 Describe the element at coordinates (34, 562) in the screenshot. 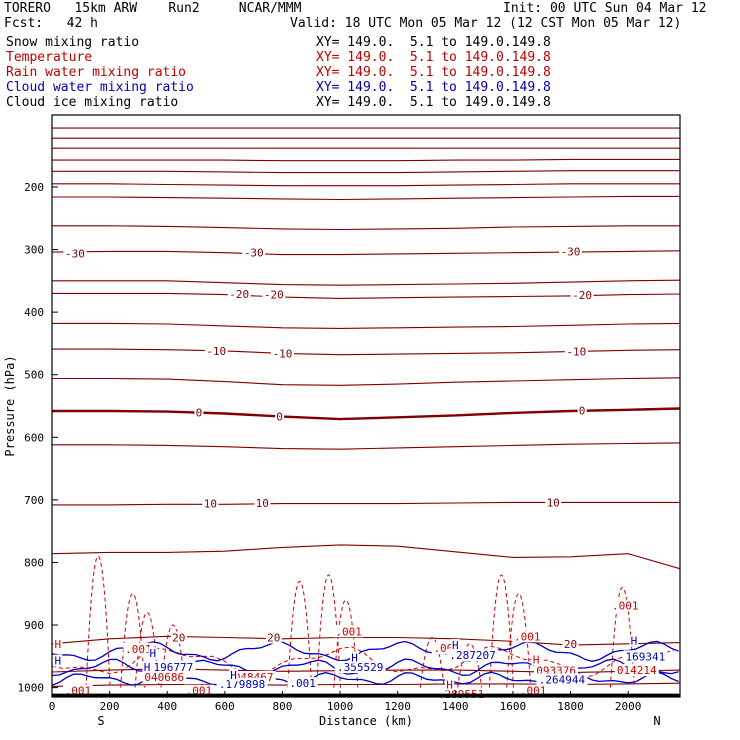

I see `y-tick-label: 800` at that location.